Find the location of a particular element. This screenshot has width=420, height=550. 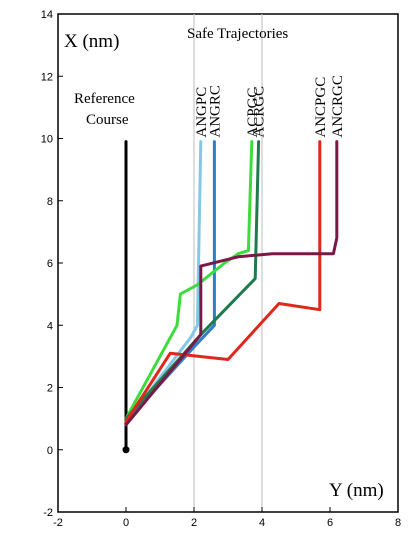

start-point-marker is located at coordinates (126, 450).